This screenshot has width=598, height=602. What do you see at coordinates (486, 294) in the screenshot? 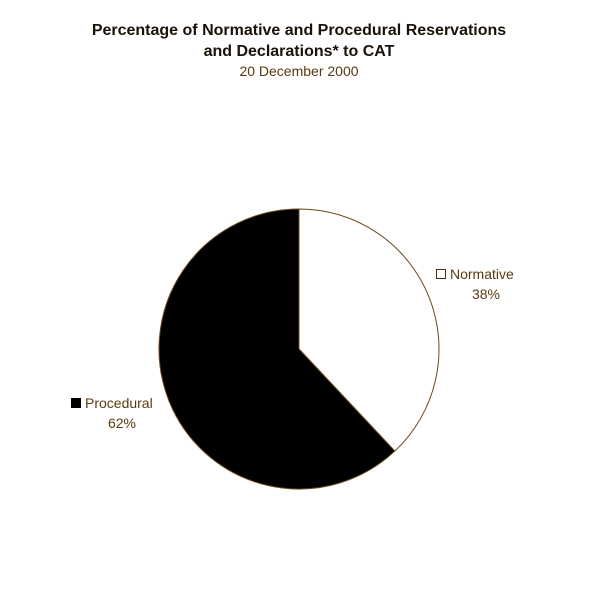
I see `slice-value-normative: 38%` at bounding box center [486, 294].